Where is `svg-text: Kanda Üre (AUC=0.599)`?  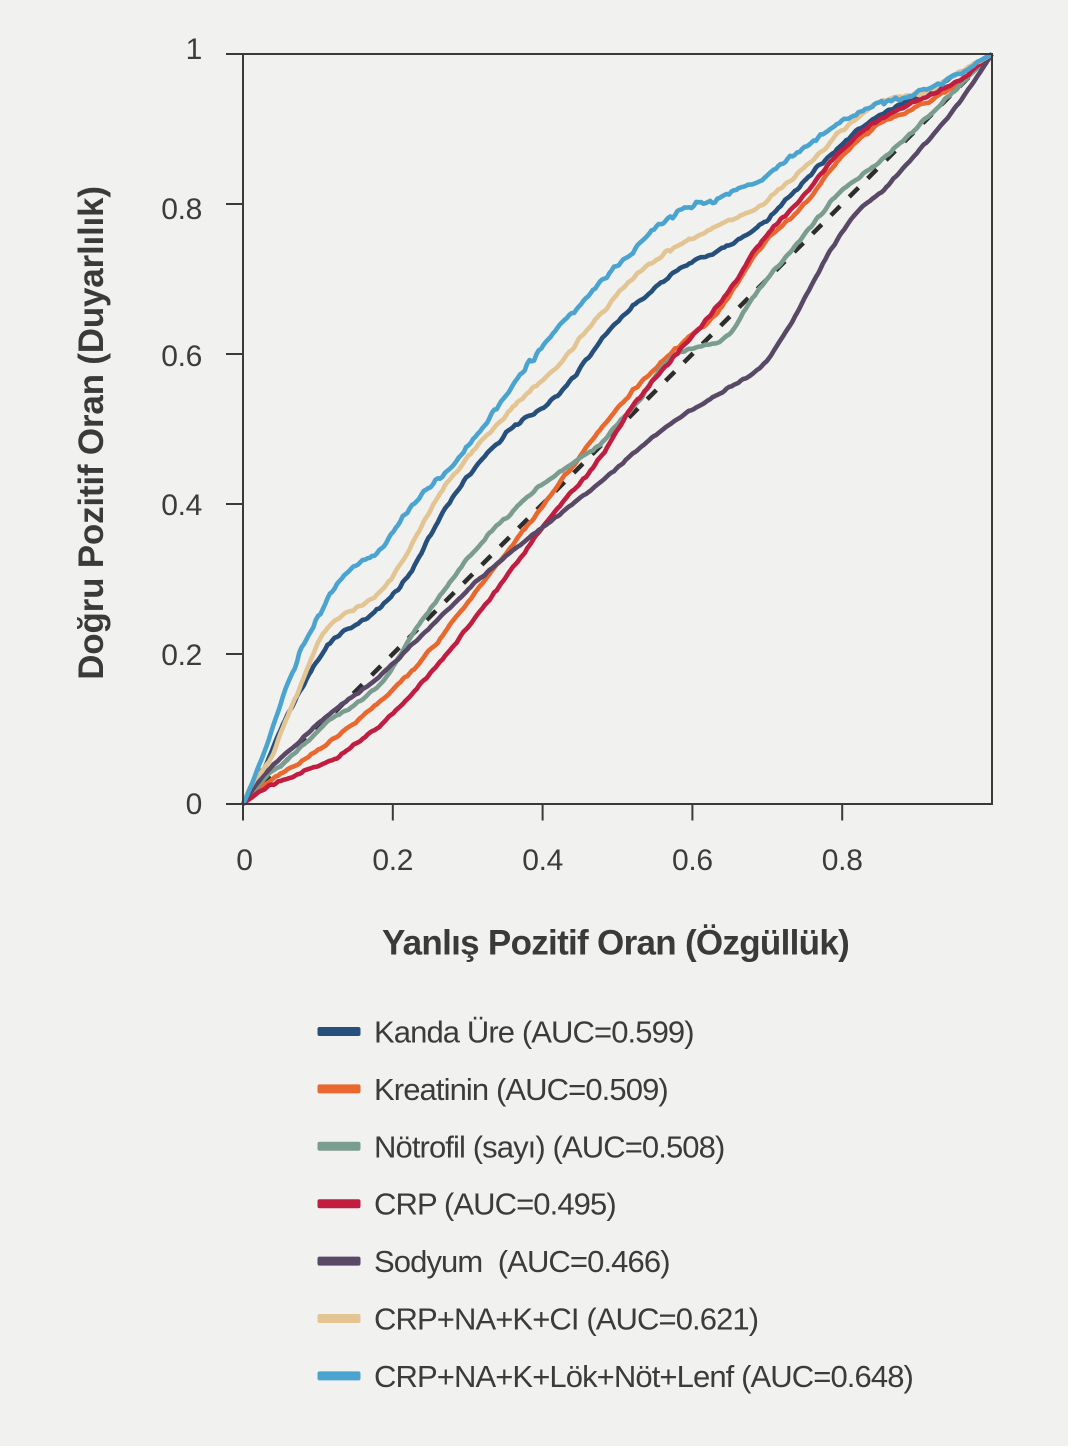
svg-text: Kanda Üre (AUC=0.599) is located at coordinates (534, 1032).